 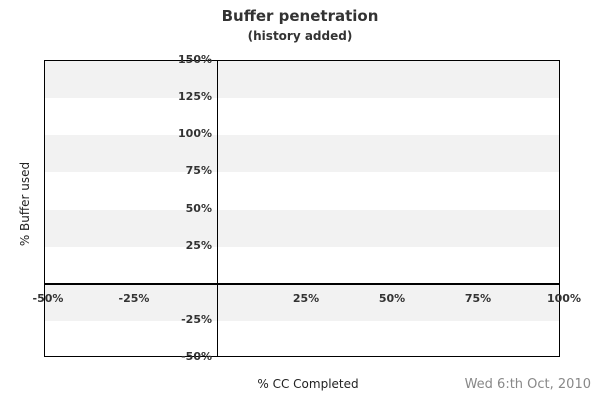 I want to click on y-axis-label: % Buffer used, so click(x=25, y=204).